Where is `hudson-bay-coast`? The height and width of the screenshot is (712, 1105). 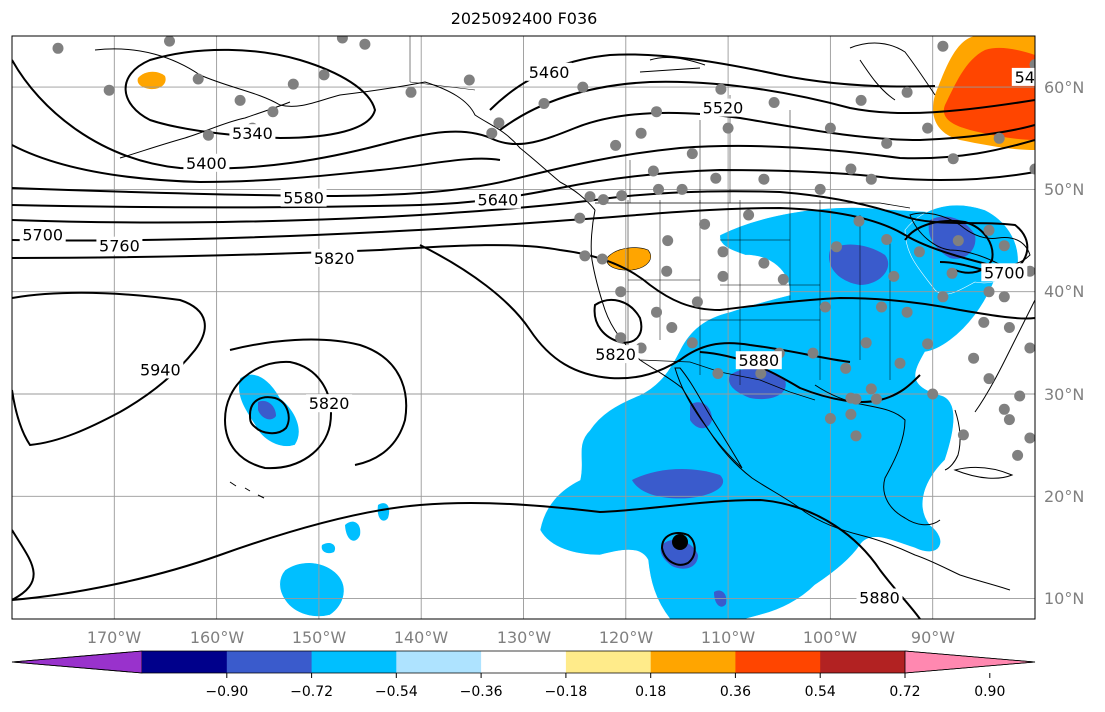 hudson-bay-coast is located at coordinates (892, 71).